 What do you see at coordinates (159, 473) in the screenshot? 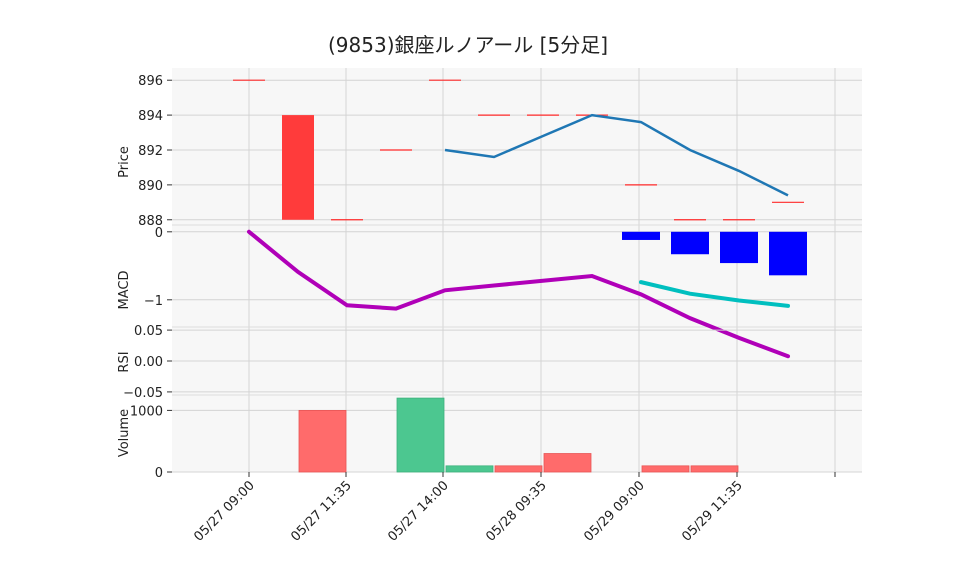
I see `volume-y-tick-label: 0` at bounding box center [159, 473].